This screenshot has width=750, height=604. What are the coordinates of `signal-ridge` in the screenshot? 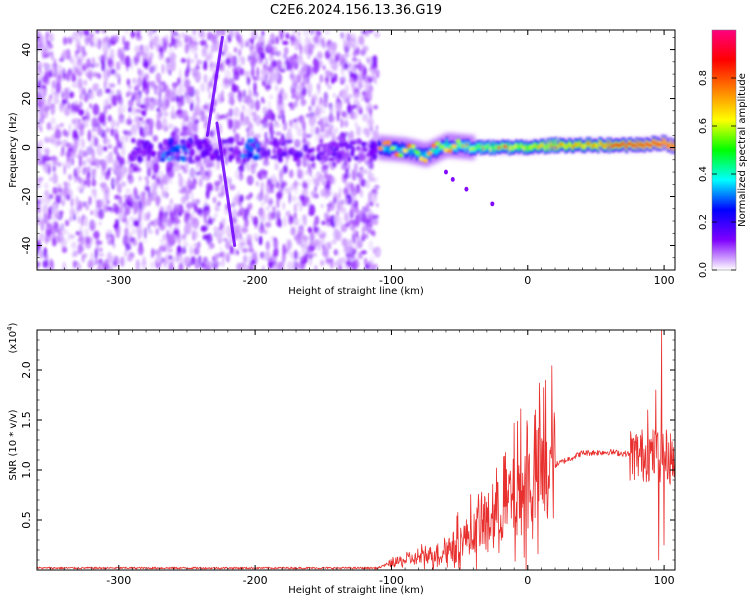 It's located at (526, 150).